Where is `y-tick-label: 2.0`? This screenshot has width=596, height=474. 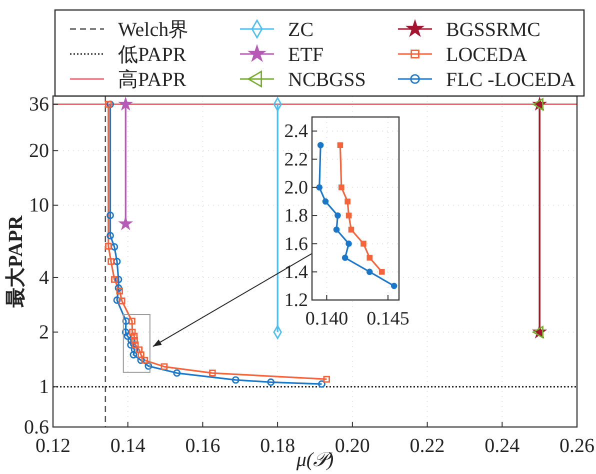 y-tick-label: 2.0 is located at coordinates (296, 187).